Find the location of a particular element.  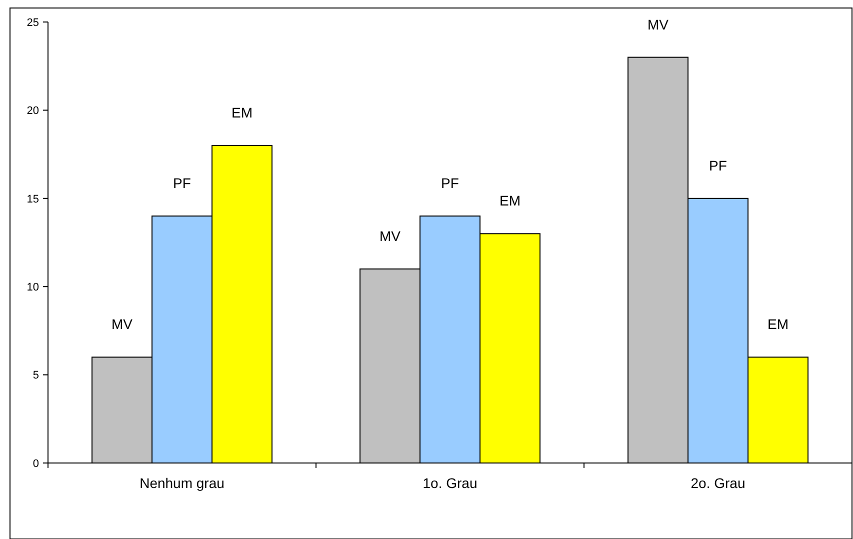

x-tick-label: Nenhum grau is located at coordinates (182, 483).